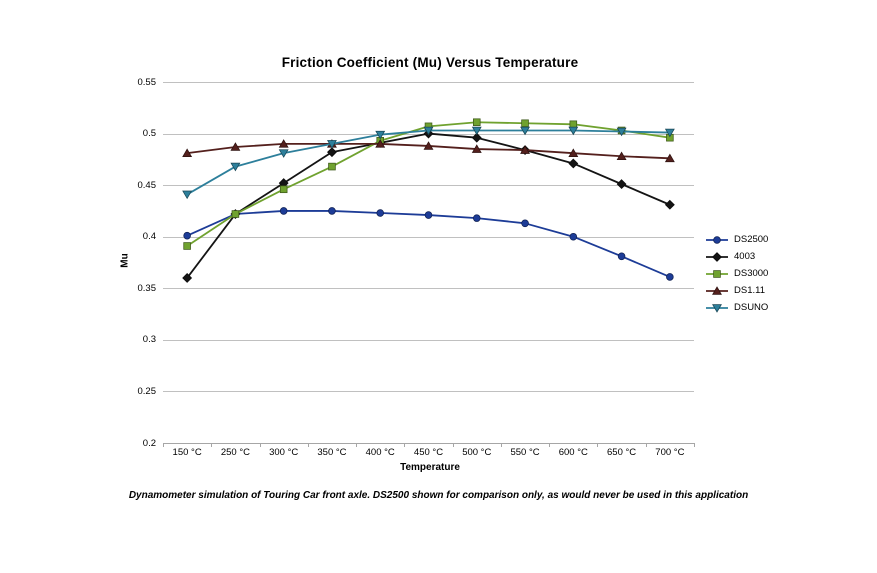 The height and width of the screenshot is (573, 877). I want to click on triangle-down-icon, so click(717, 308).